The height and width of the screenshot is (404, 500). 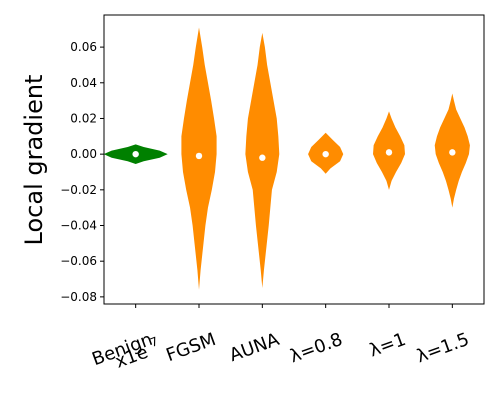 What do you see at coordinates (34, 160) in the screenshot?
I see `y-axis-label: Local gradient` at bounding box center [34, 160].